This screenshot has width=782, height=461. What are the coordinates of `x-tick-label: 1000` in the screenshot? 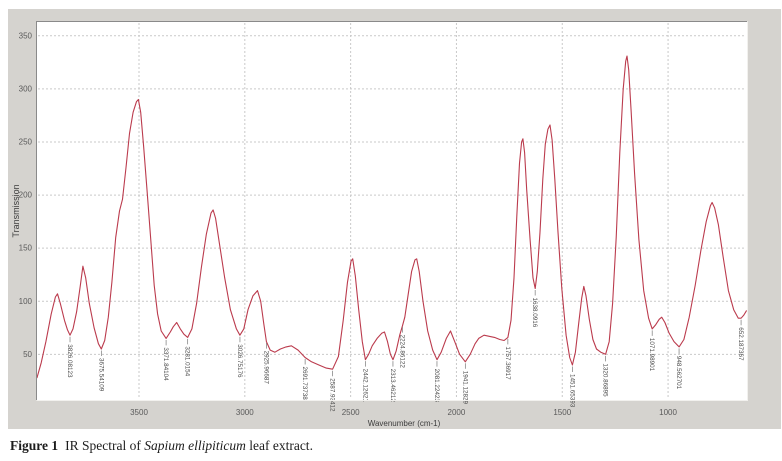 It's located at (668, 412).